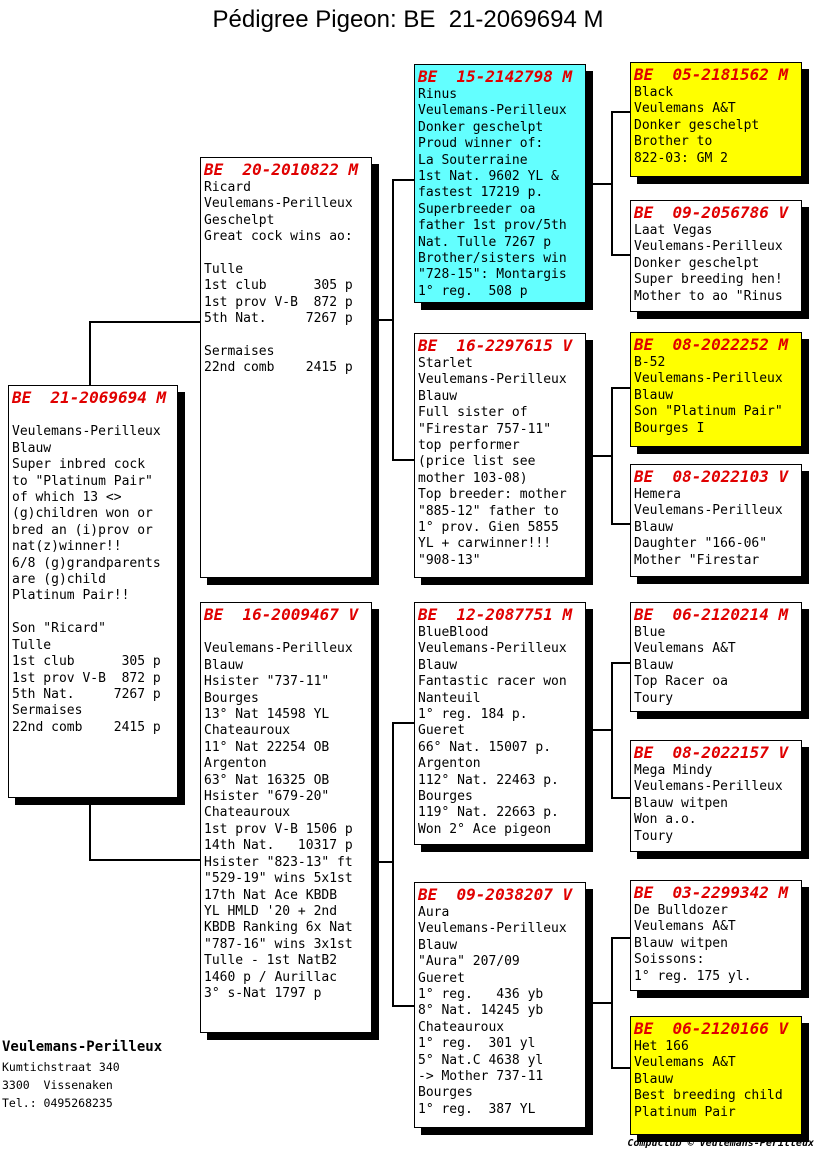  What do you see at coordinates (57, 1103) in the screenshot?
I see `owner-phone: Tel.: 0495268235` at bounding box center [57, 1103].